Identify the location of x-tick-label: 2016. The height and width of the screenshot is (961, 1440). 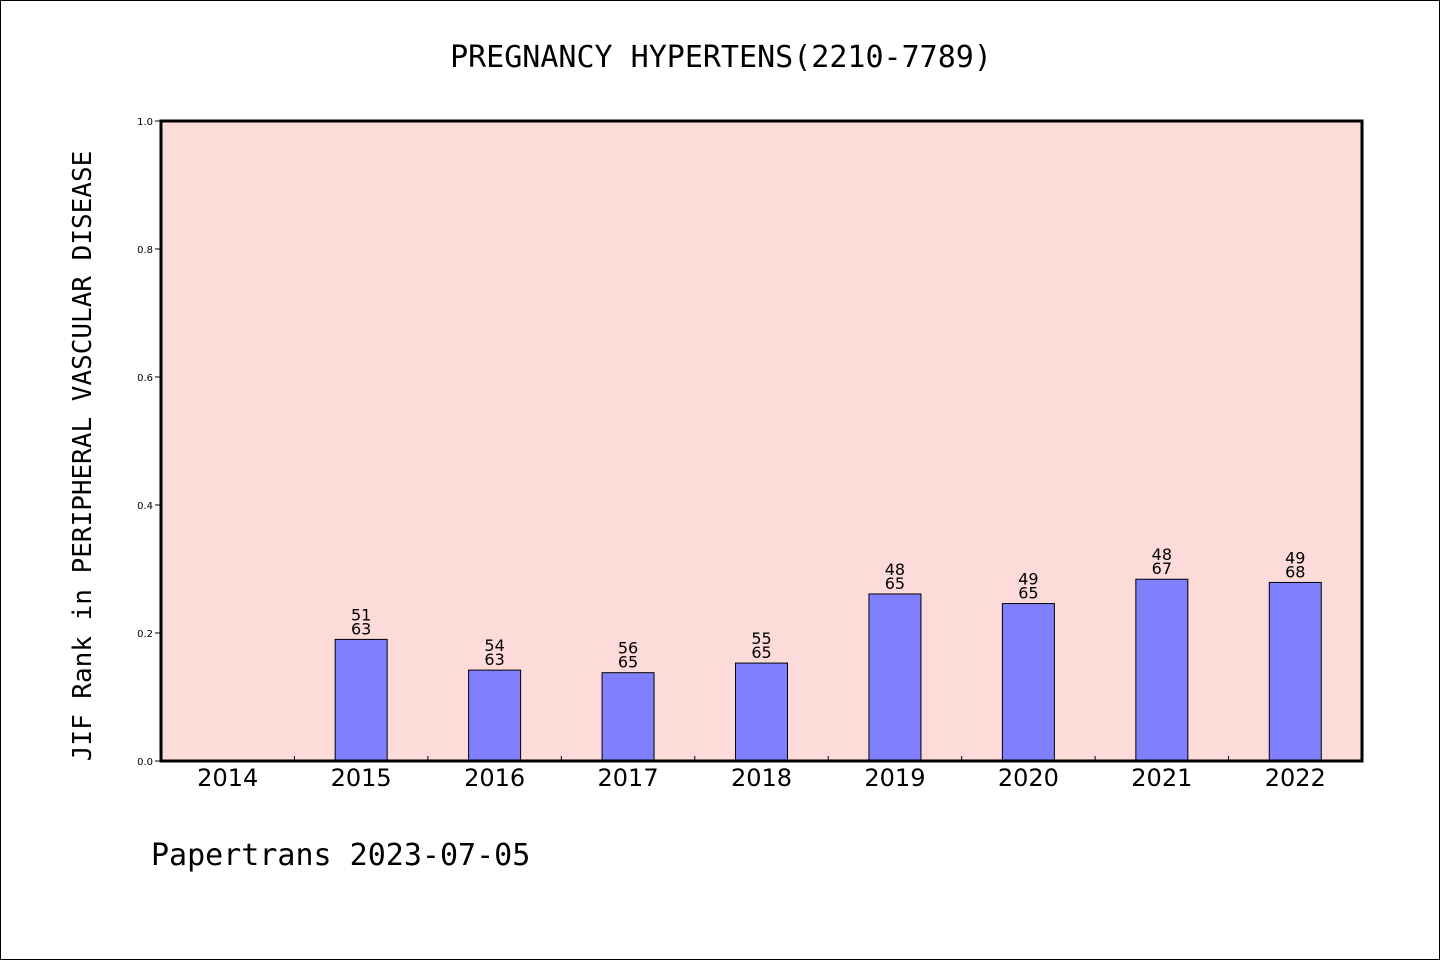
(494, 778).